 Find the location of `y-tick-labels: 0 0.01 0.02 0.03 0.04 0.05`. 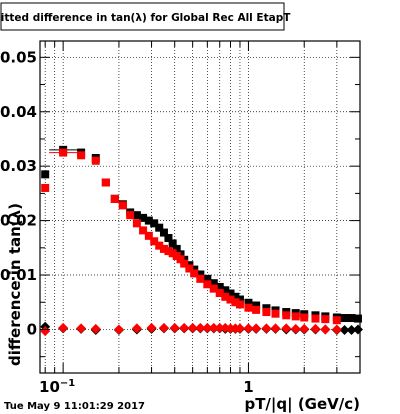

y-tick-labels: 0 0.01 0.02 0.03 0.04 0.05 is located at coordinates (18, 193).